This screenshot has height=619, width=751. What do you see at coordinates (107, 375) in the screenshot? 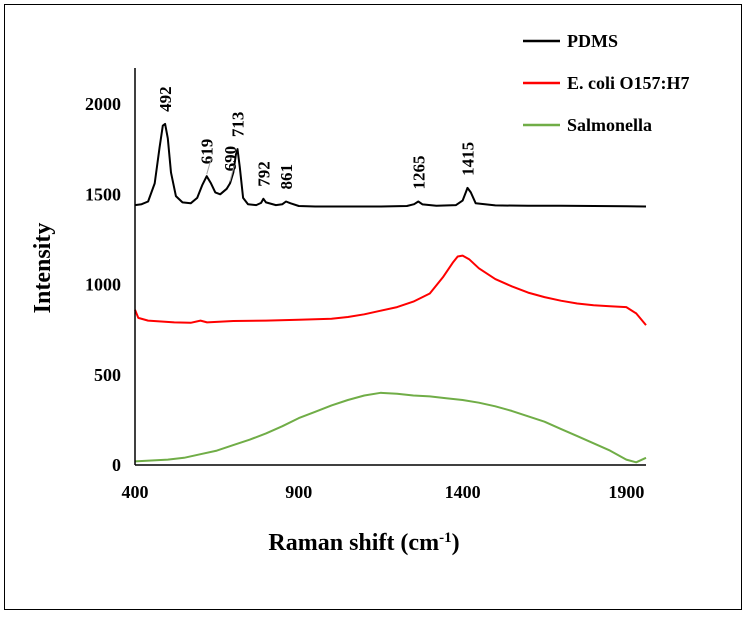
I see `y-tick-label: 500` at bounding box center [107, 375].